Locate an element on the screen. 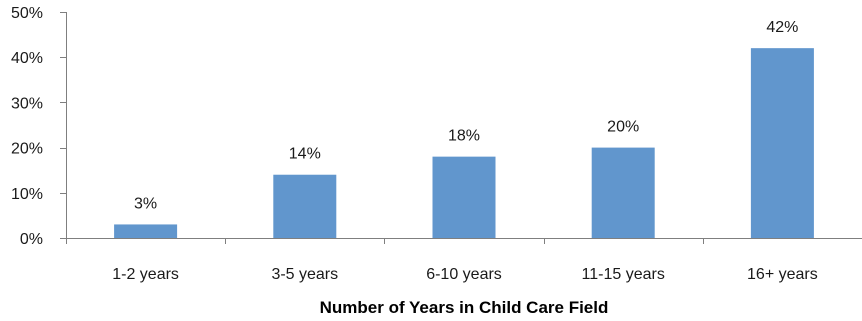  x-axis-title: Number of Years in Child Care Field is located at coordinates (464, 307).